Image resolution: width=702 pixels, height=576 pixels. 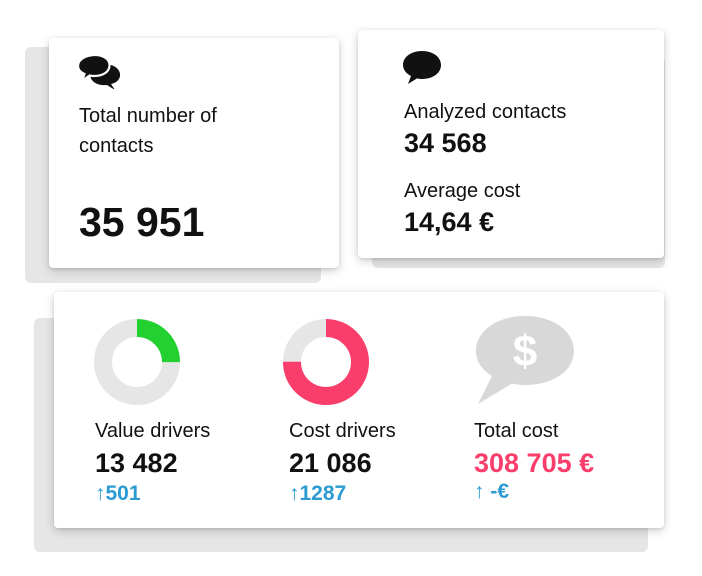 What do you see at coordinates (449, 222) in the screenshot?
I see `average-cost-value: 14,64 €` at bounding box center [449, 222].